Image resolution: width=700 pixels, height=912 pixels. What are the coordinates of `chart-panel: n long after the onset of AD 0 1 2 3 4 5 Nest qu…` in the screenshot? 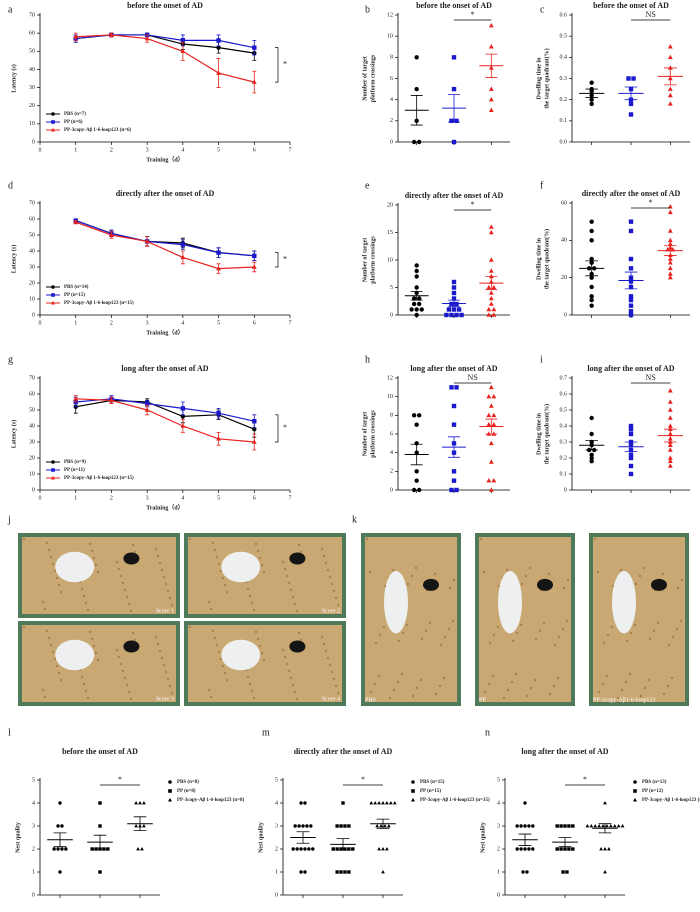 It's located at (590, 812).